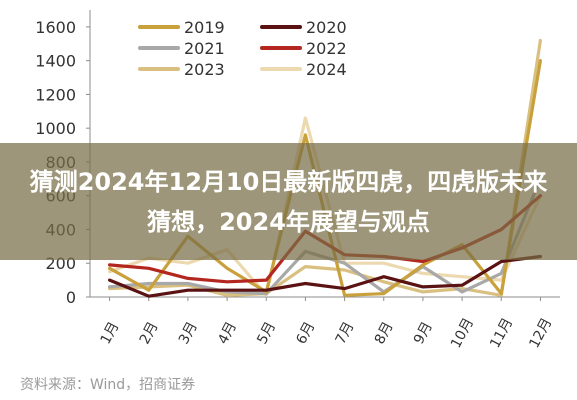  What do you see at coordinates (149, 333) in the screenshot?
I see `x-tick-label: 2月` at bounding box center [149, 333].